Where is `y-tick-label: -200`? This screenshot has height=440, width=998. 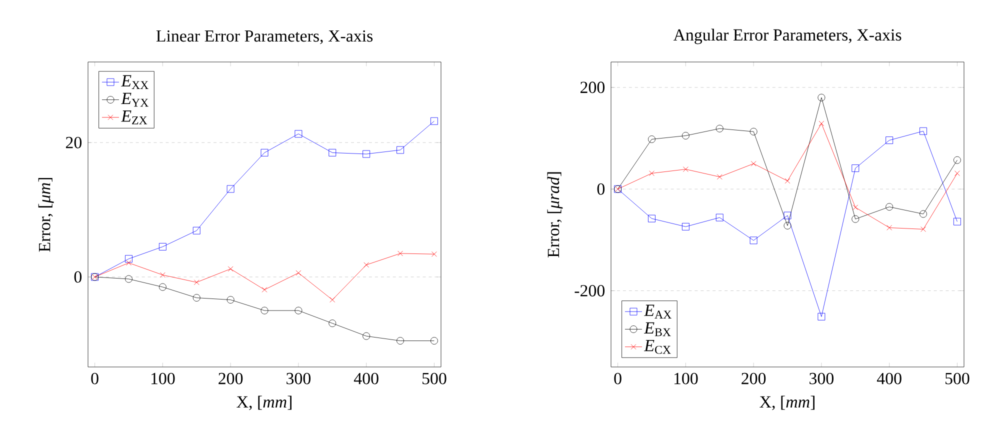
y-tick-label: -200 is located at coordinates (589, 290).